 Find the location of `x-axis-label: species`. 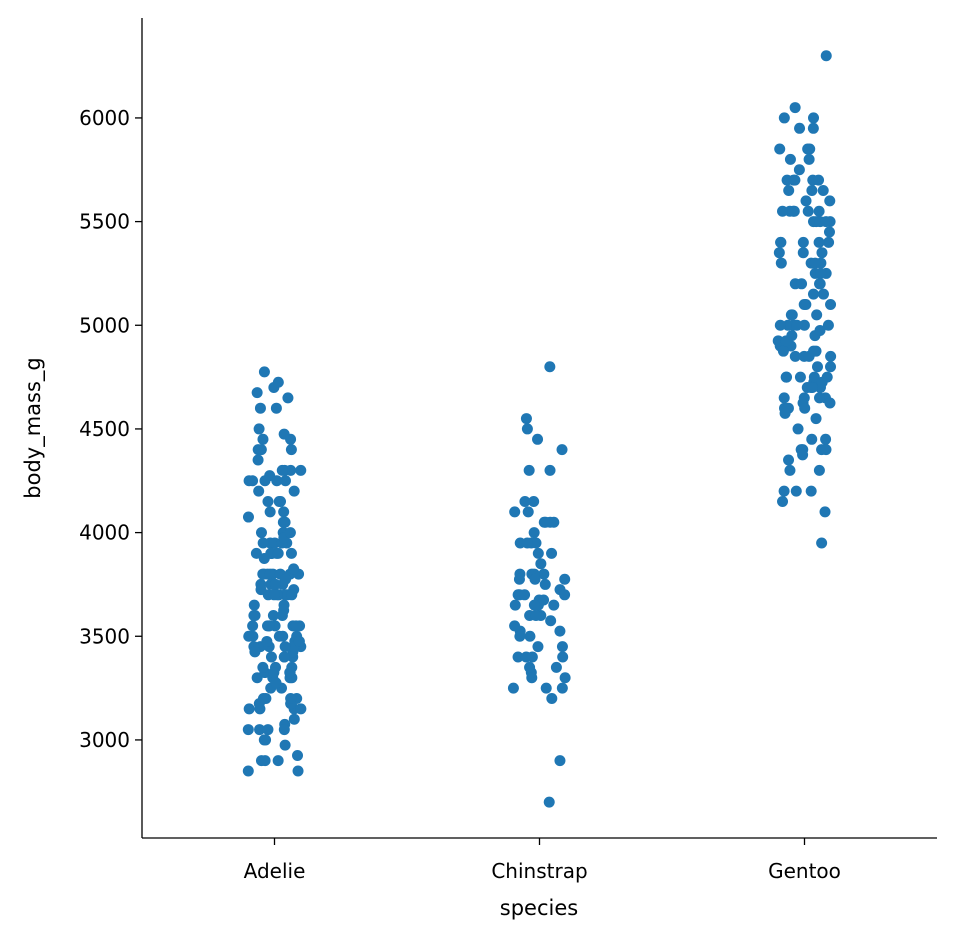

x-axis-label: species is located at coordinates (539, 908).